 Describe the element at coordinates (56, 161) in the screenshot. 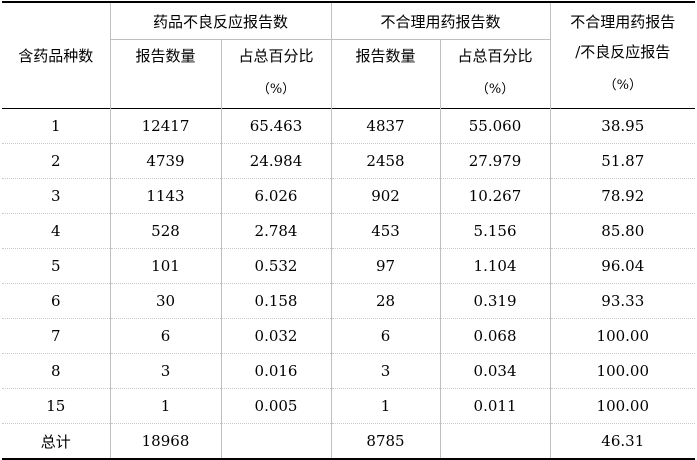

I see `cell-kinds: 2` at that location.